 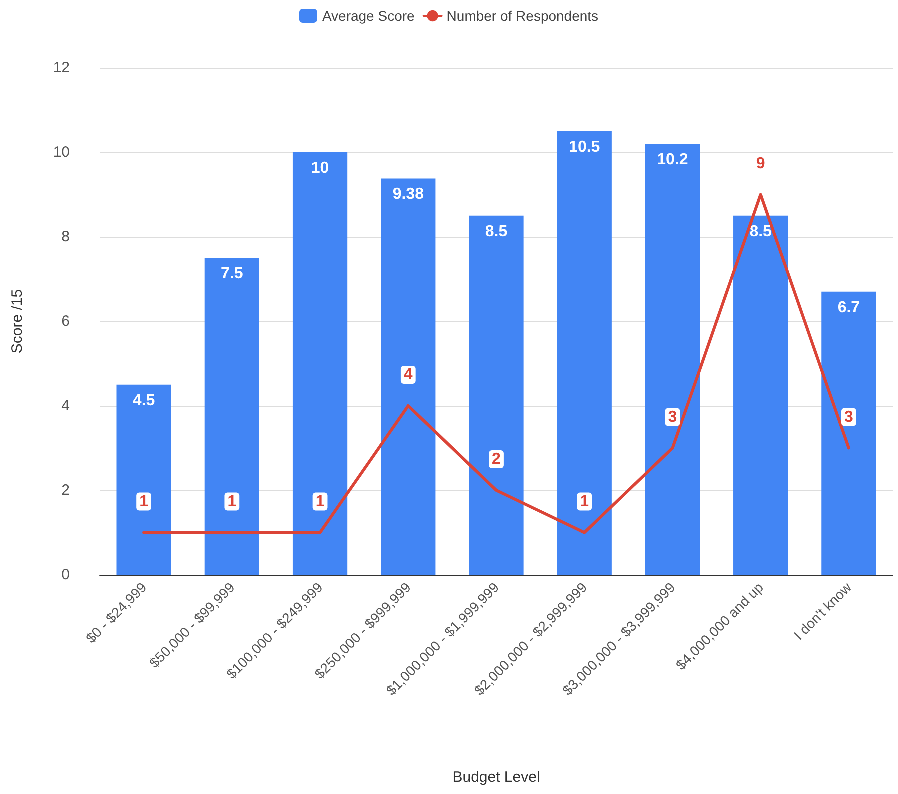 What do you see at coordinates (408, 195) in the screenshot?
I see `data-label: 9.38` at bounding box center [408, 195].